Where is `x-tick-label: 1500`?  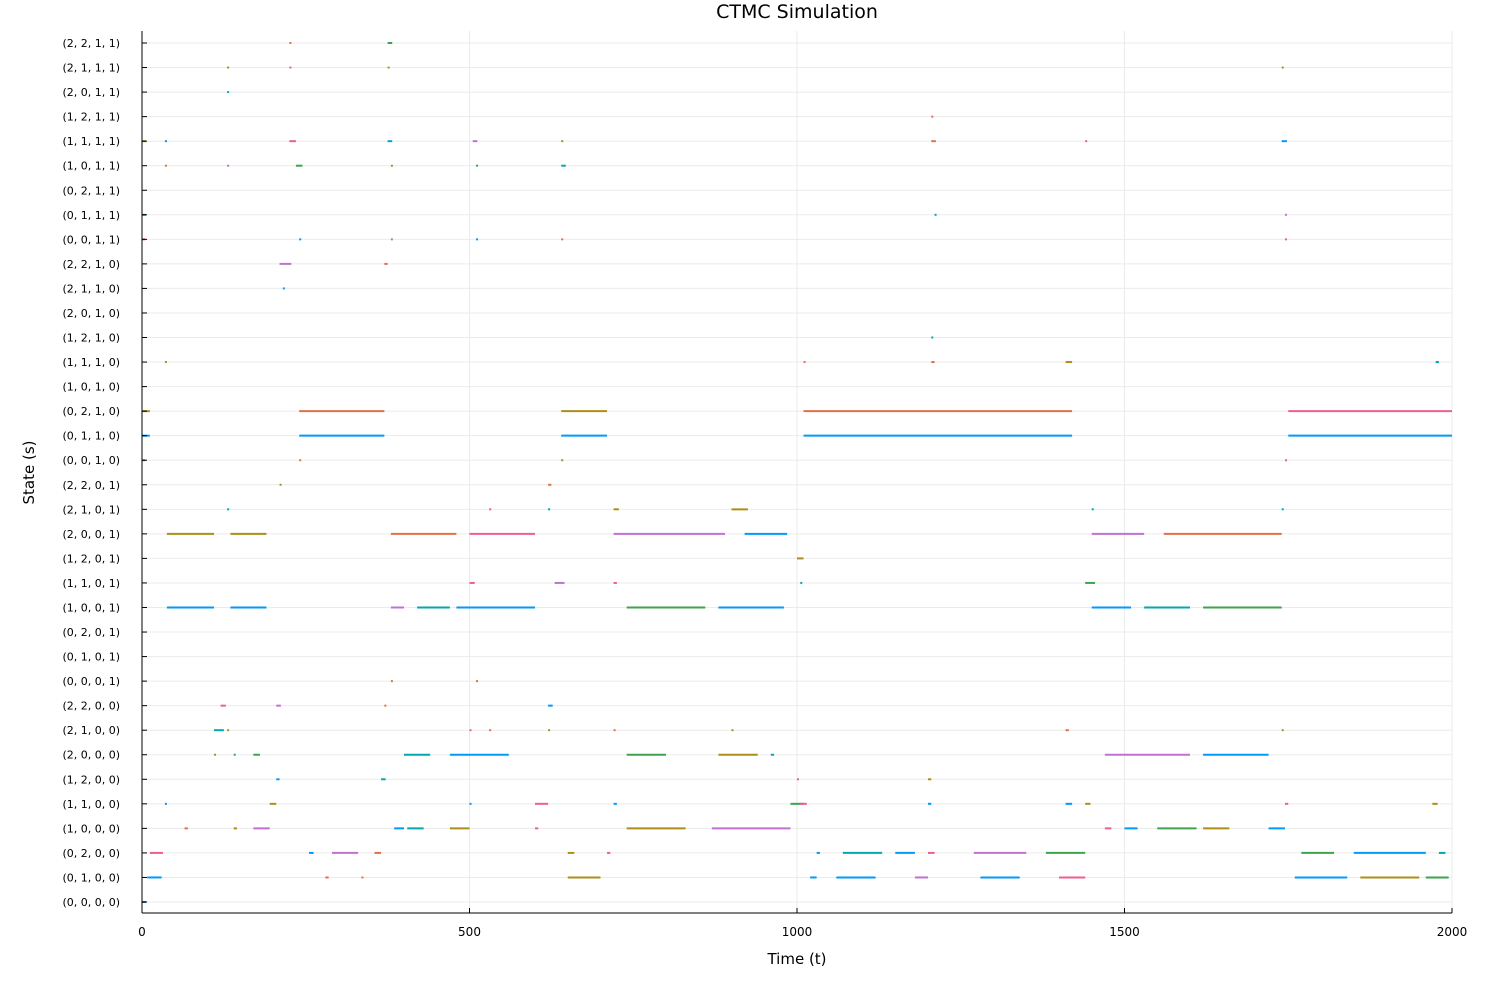 x-tick-label: 1500 is located at coordinates (1124, 932).